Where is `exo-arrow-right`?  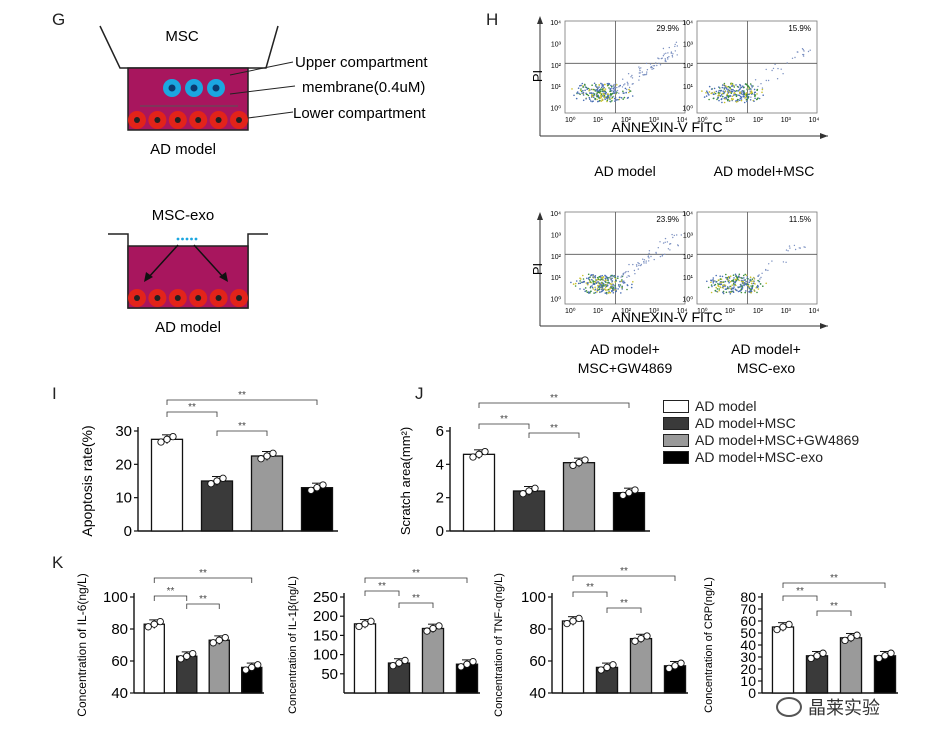
exo-arrow-right is located at coordinates (209, 261).